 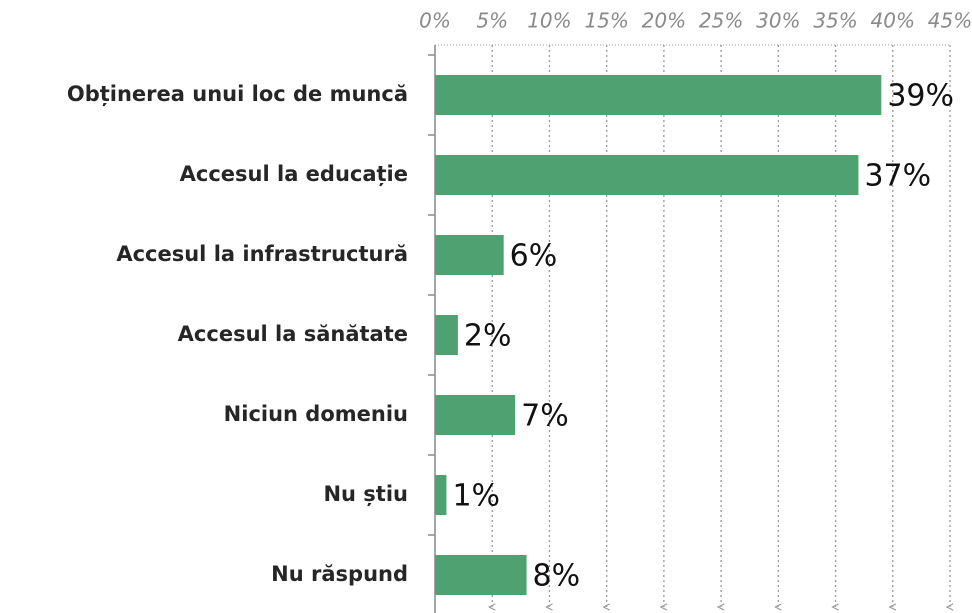 What do you see at coordinates (664, 21) in the screenshot?
I see `x-tick-label: 20%` at bounding box center [664, 21].